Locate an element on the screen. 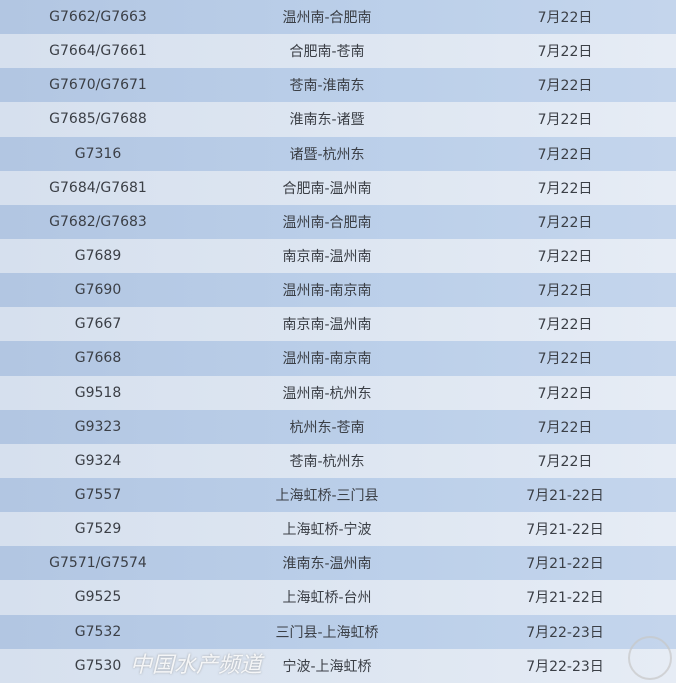  table-row: G9525 上海虹桥-台州 7月21-22日 is located at coordinates (338, 597).